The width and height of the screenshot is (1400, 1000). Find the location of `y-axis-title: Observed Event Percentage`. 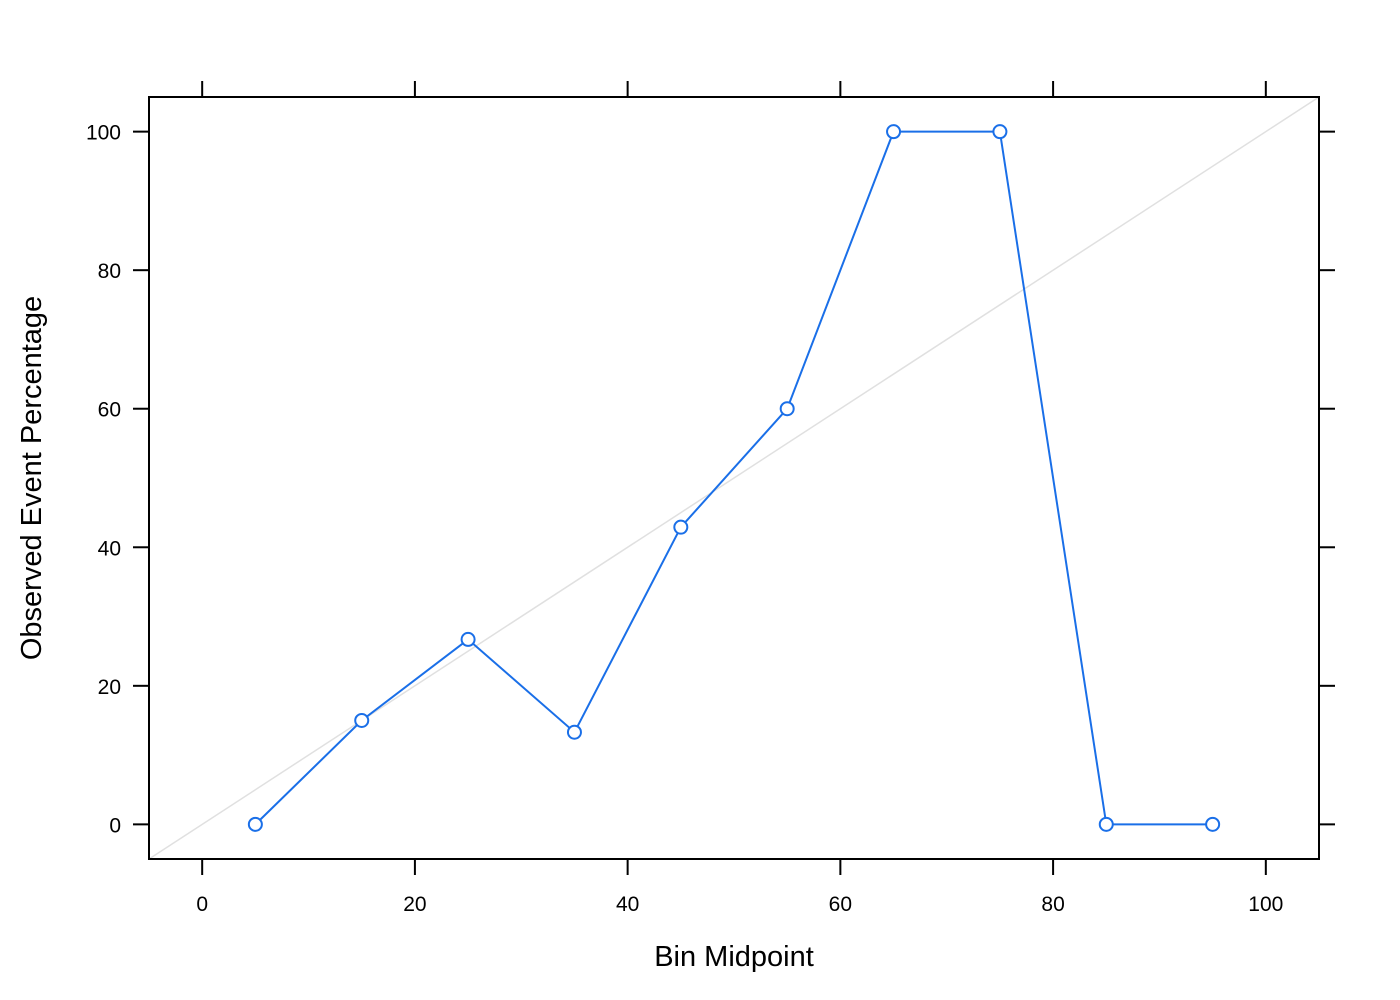

y-axis-title: Observed Event Percentage is located at coordinates (32, 478).